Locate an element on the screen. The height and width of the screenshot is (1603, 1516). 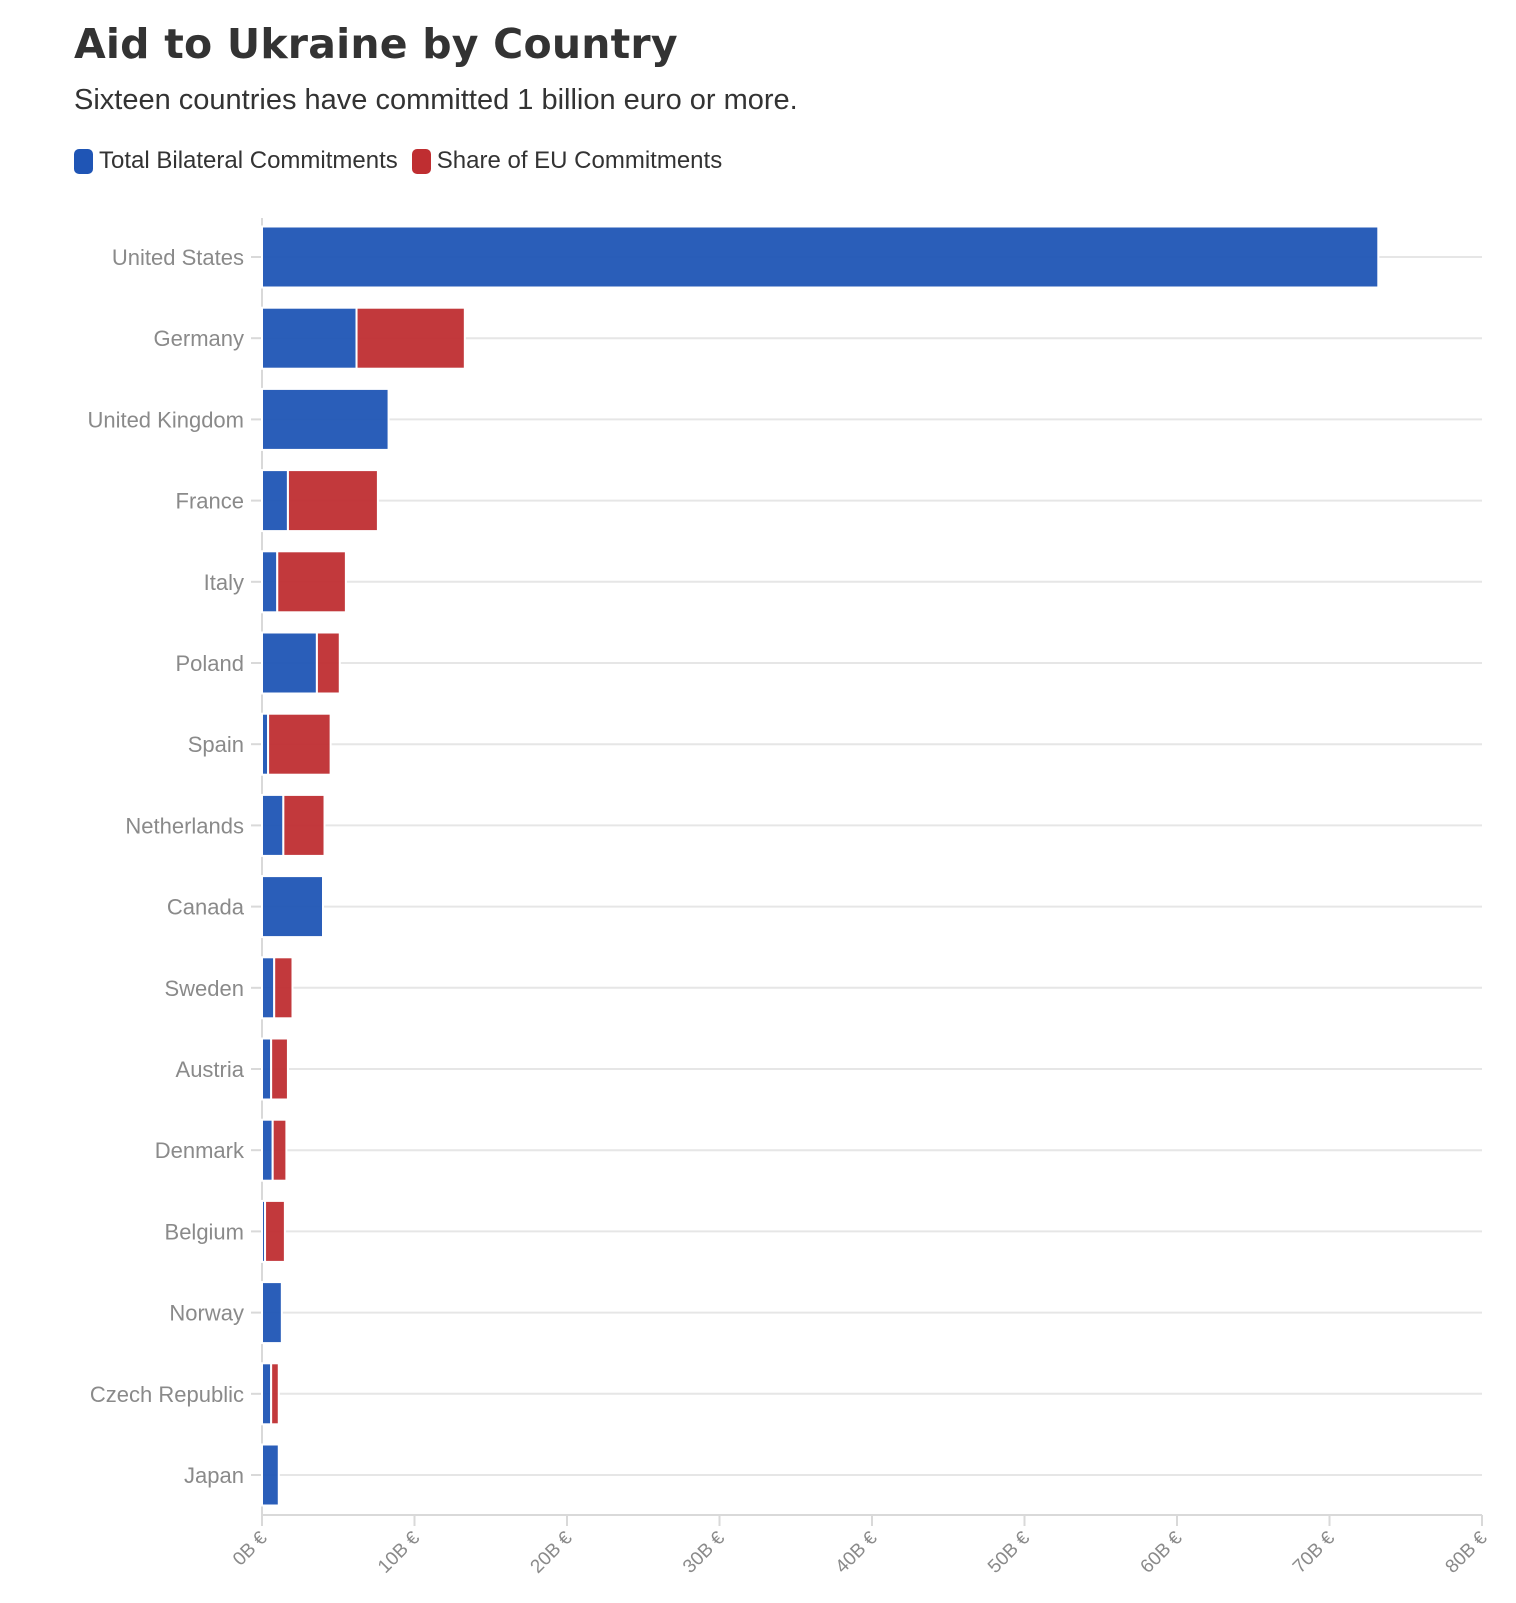
legend-swatch-eu-share is located at coordinates (421, 161).